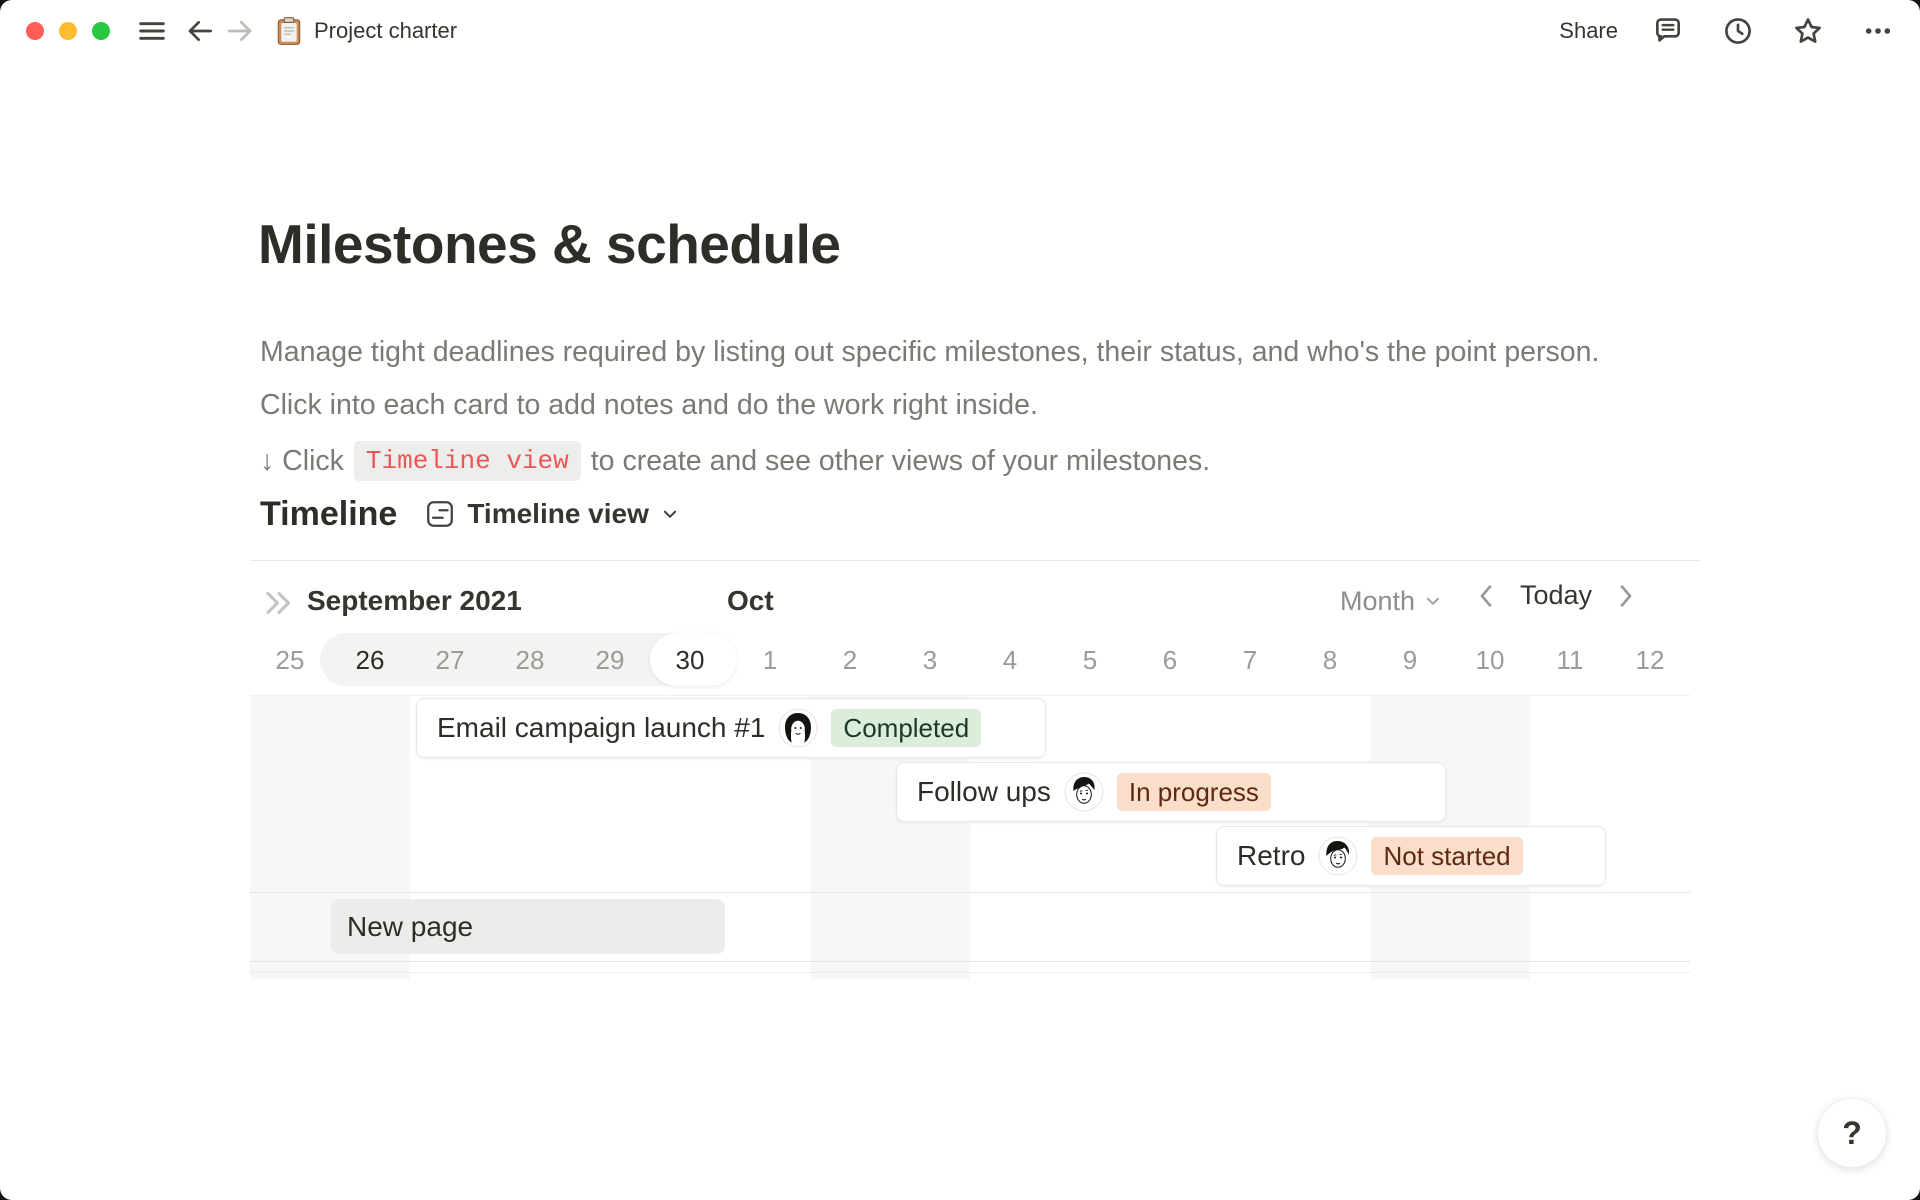  Describe the element at coordinates (467, 461) in the screenshot. I see `hint-code-chip: Timeline view` at that location.